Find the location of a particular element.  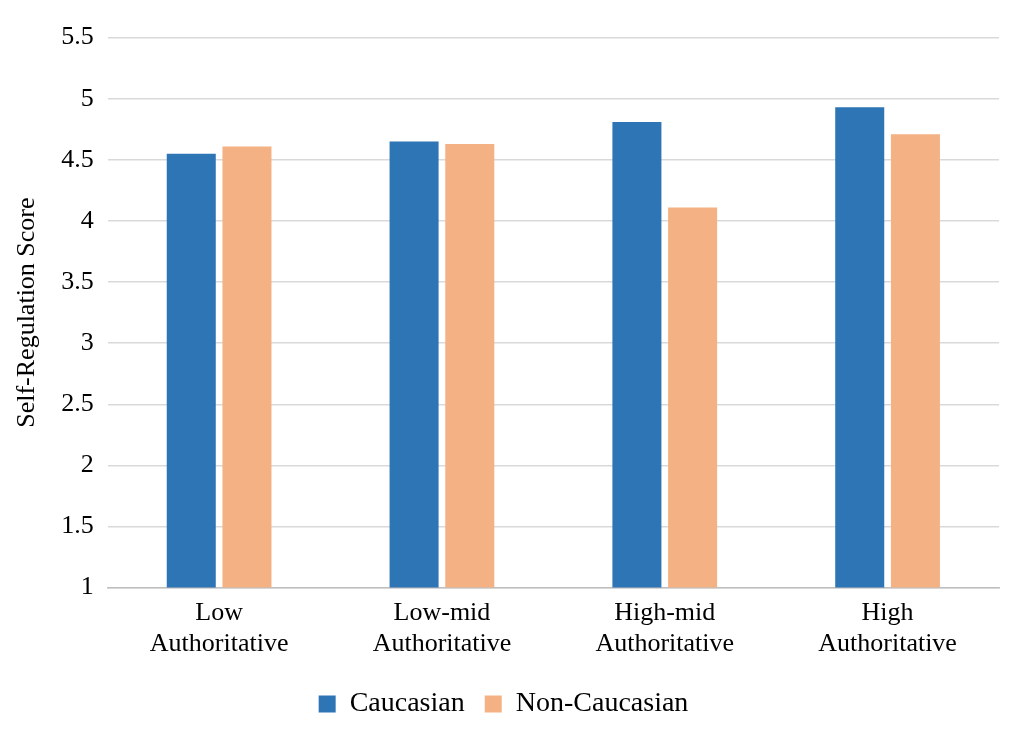

y-tick-label: 1 is located at coordinates (87, 586).